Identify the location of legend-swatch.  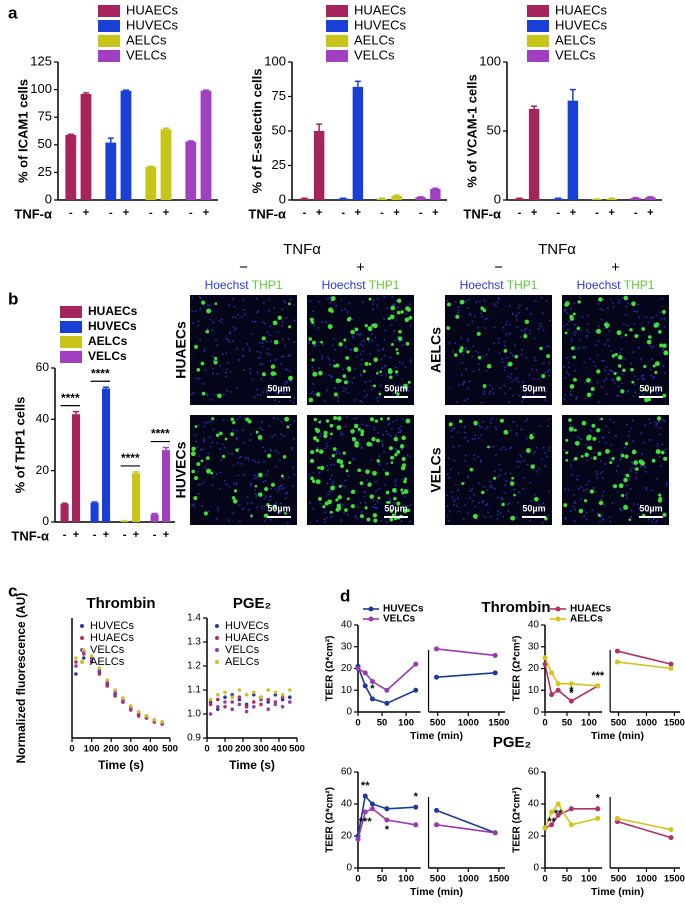
(337, 11).